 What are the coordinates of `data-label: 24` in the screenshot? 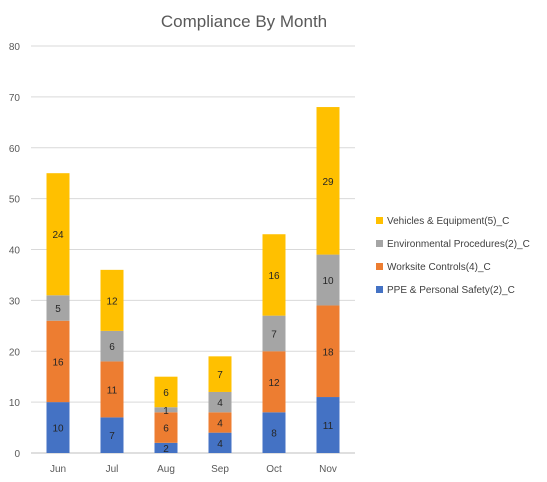 It's located at (58, 235).